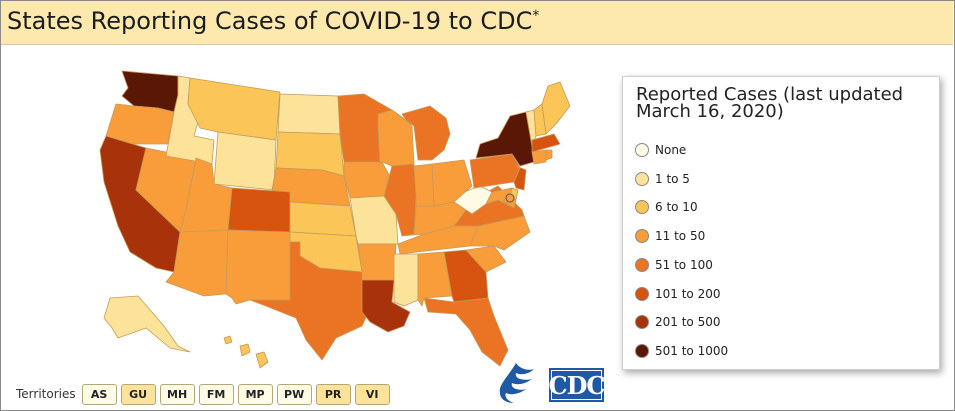  I want to click on legend-item: 501 to 1000, so click(681, 351).